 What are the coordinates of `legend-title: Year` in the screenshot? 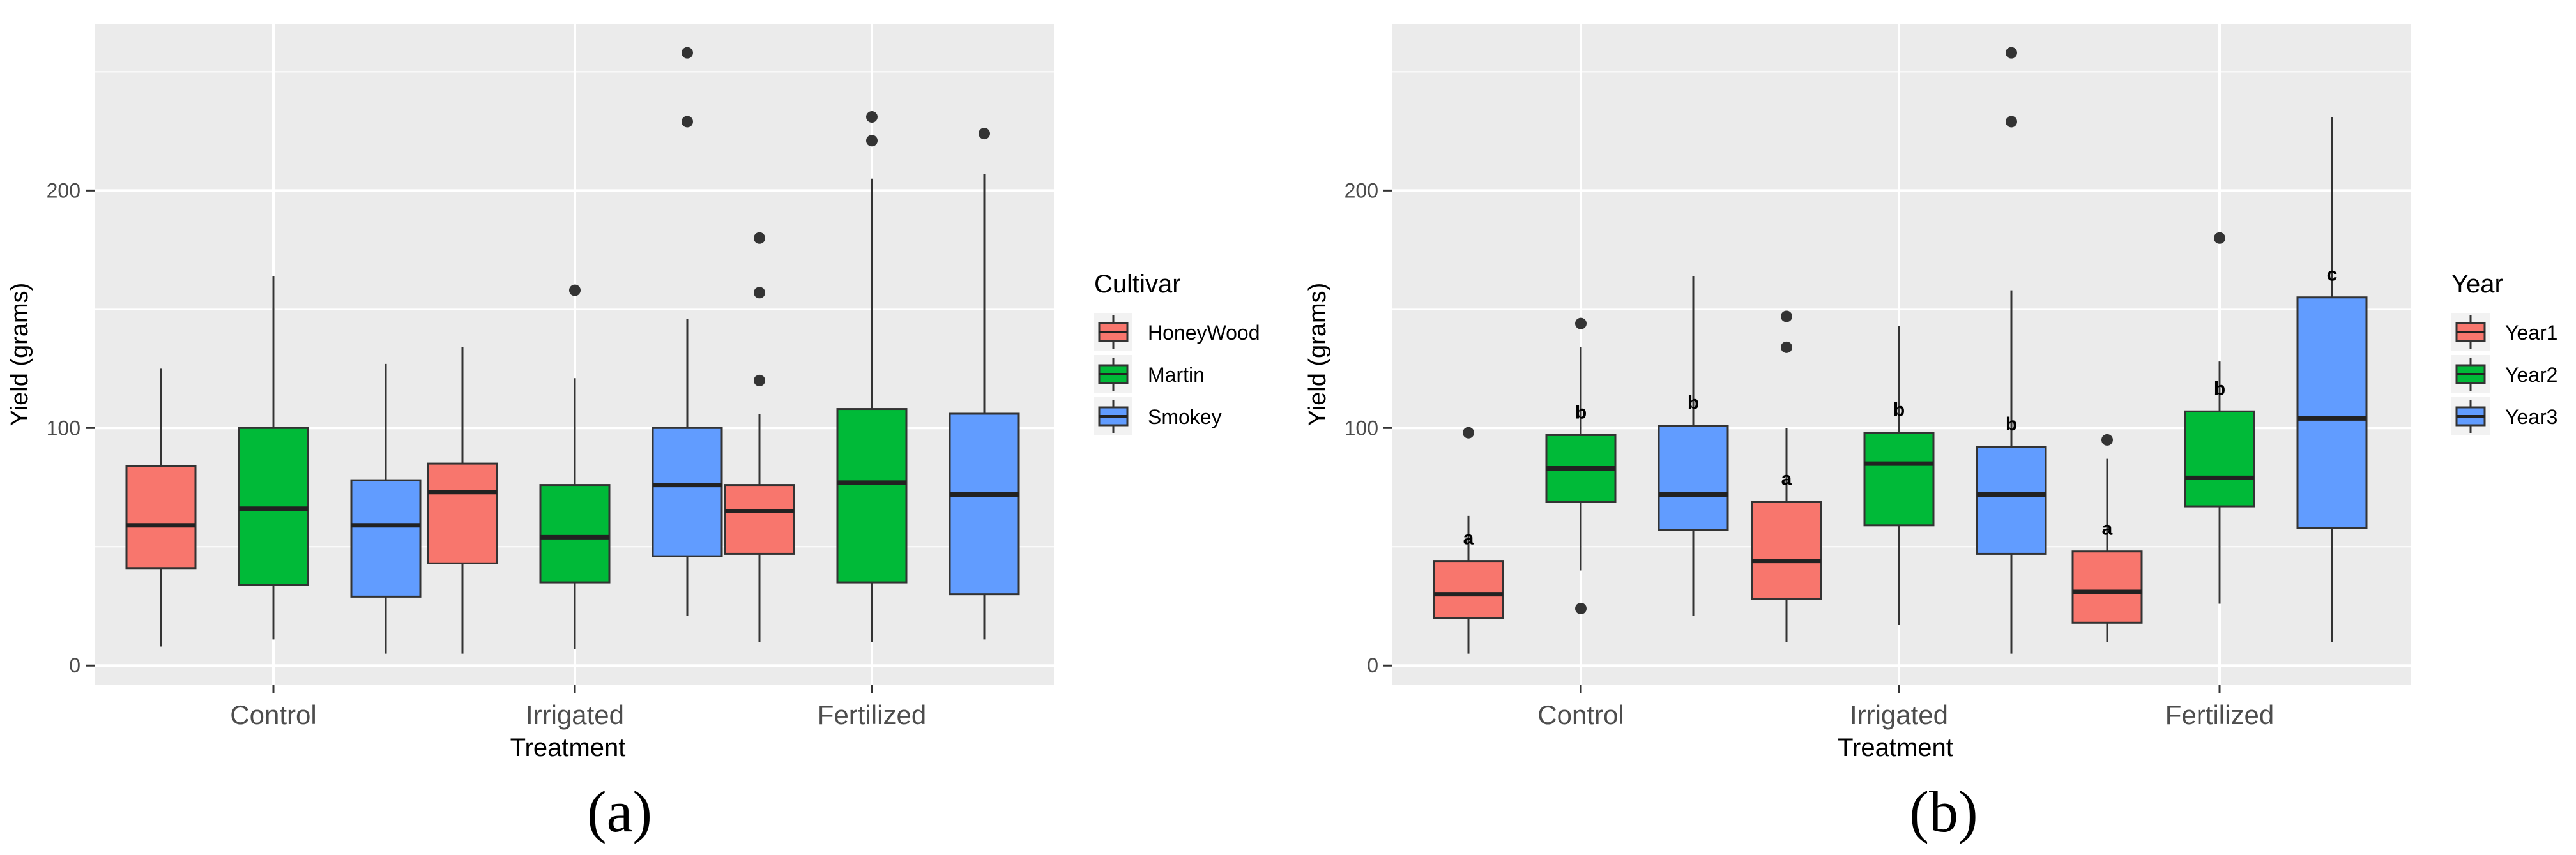 It's located at (2477, 284).